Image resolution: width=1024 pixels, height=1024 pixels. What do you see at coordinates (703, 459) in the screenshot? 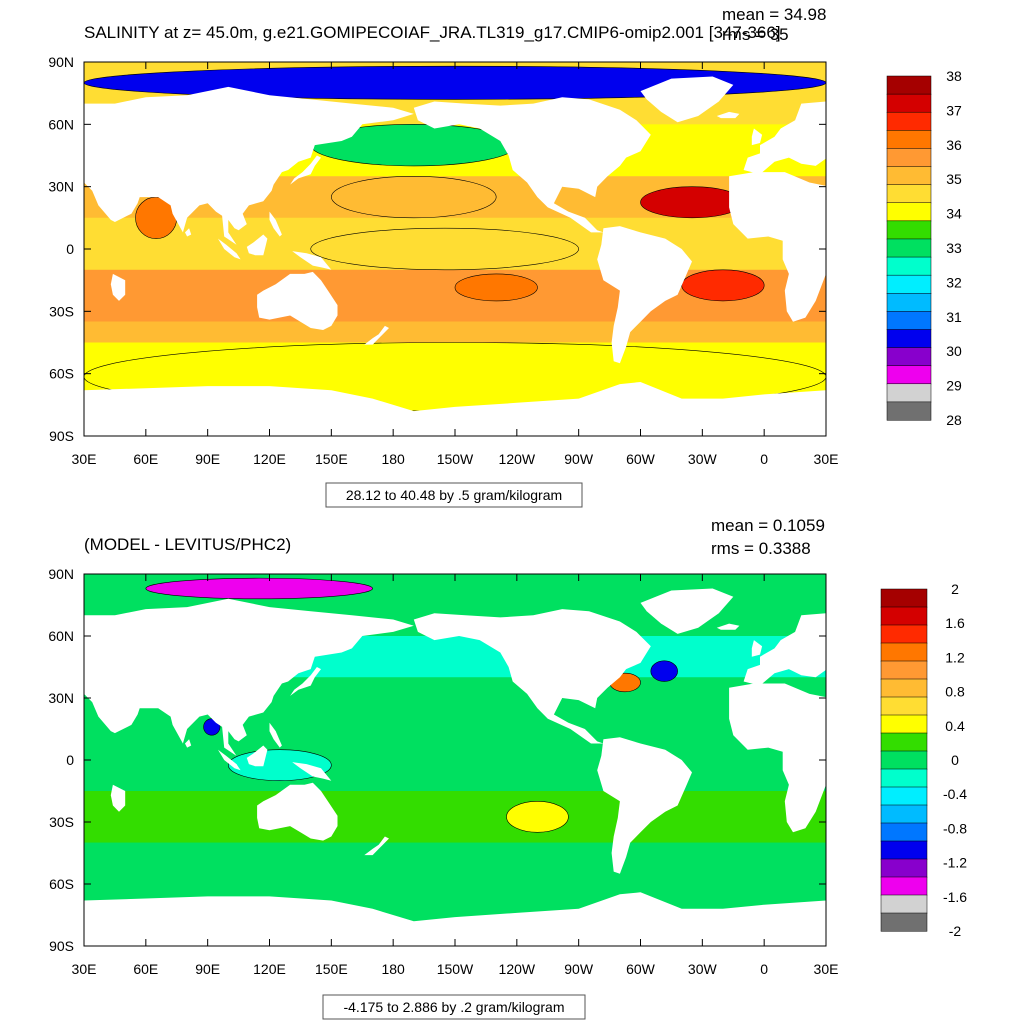
I see `x-tick-label: 30W` at bounding box center [703, 459].